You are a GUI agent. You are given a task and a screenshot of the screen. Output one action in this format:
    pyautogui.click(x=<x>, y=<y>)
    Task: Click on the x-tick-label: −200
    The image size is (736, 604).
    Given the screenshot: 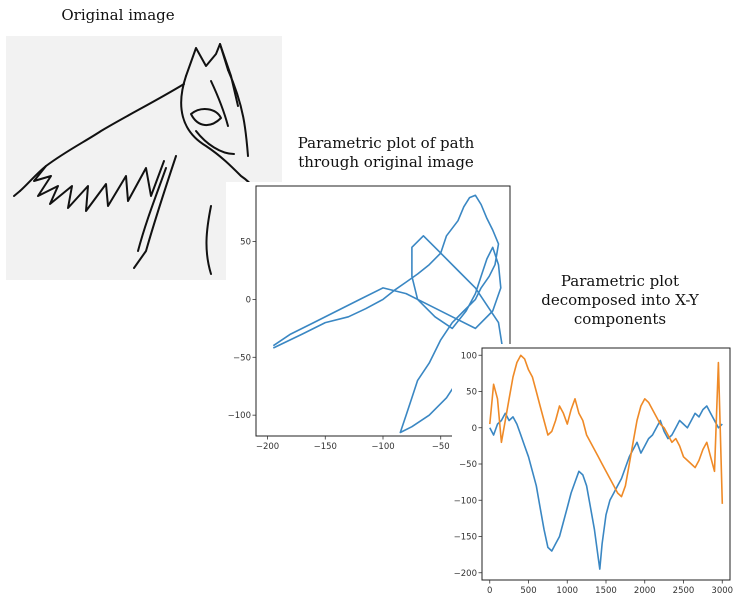 What is the action you would take?
    pyautogui.click(x=267, y=447)
    